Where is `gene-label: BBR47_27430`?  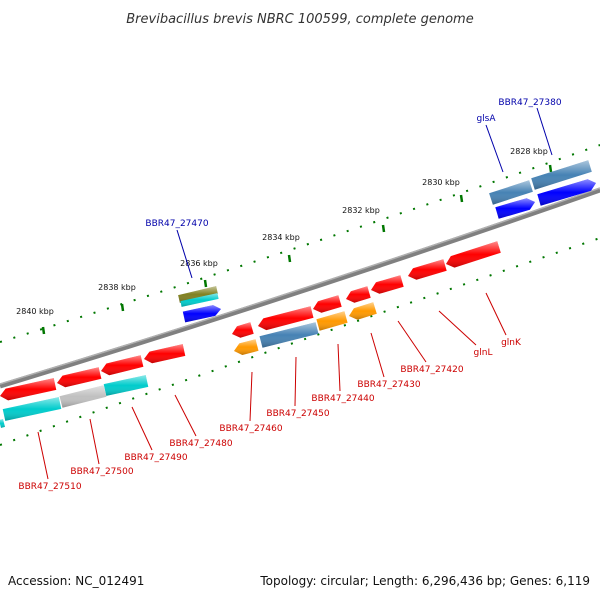 gene-label: BBR47_27430 is located at coordinates (388, 385).